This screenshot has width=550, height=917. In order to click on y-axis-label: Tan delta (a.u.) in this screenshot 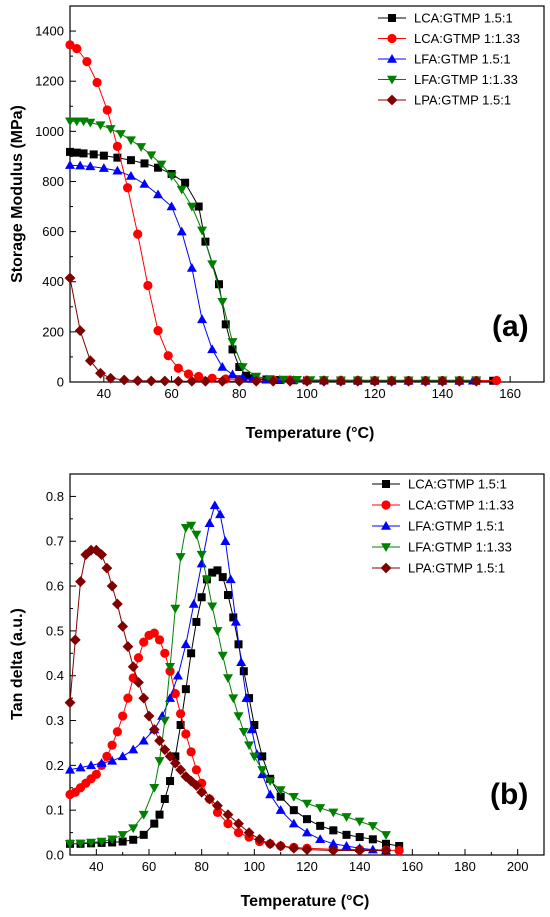, I will do `click(17, 664)`.